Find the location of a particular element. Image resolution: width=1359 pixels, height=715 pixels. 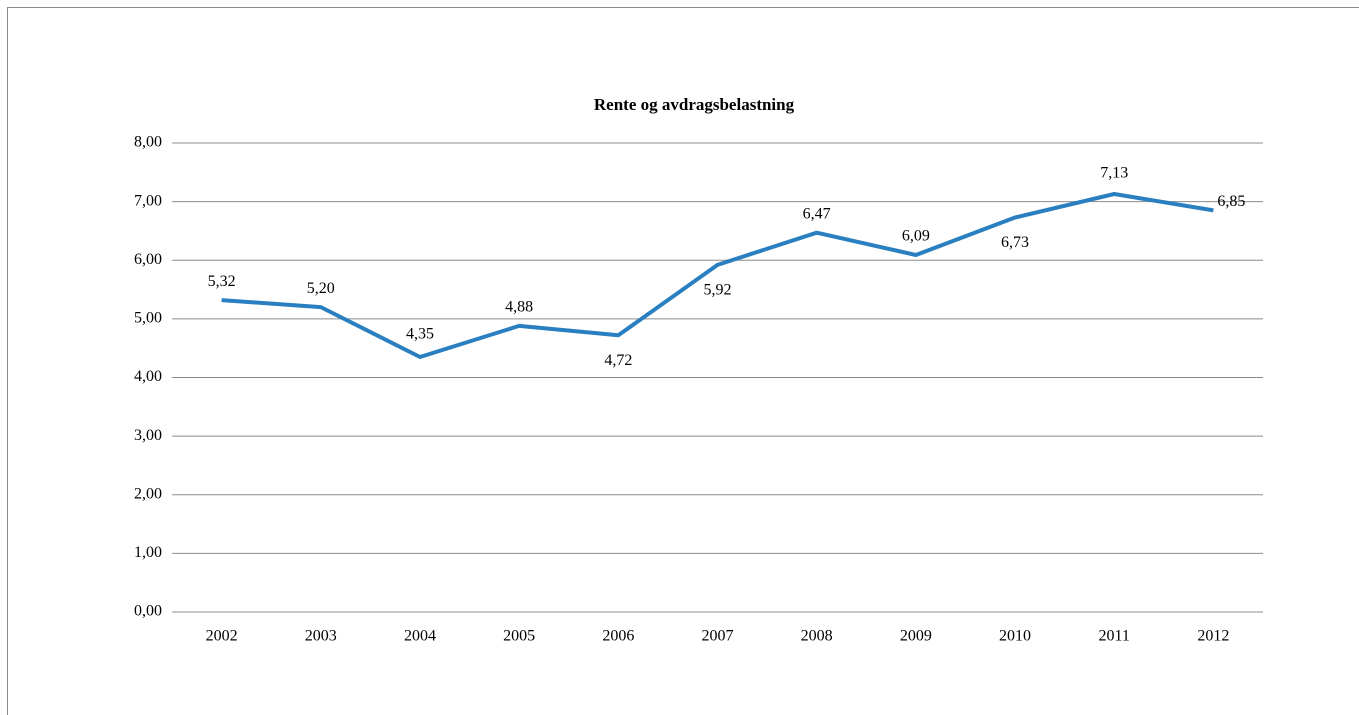

data-label: 6,47 is located at coordinates (817, 213).